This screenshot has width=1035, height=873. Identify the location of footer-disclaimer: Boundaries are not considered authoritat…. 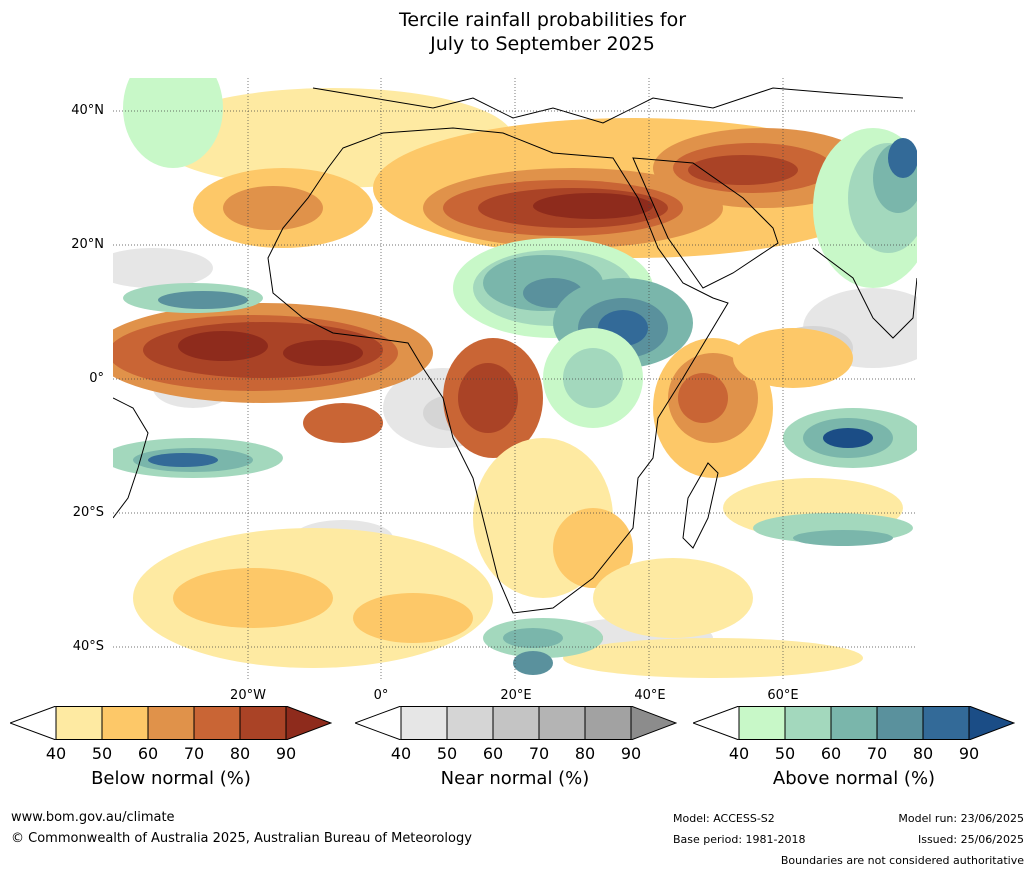
(902, 860).